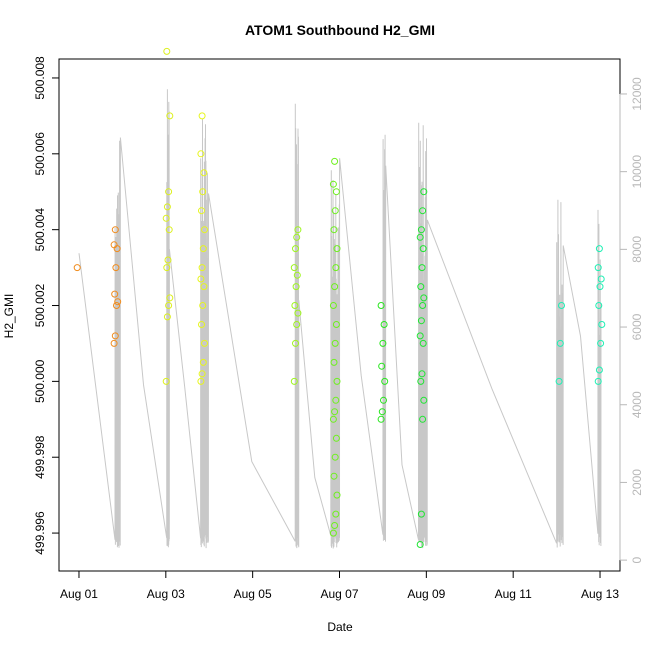 This screenshot has height=650, width=650. What do you see at coordinates (513, 594) in the screenshot?
I see `x-tick-label: Aug 11` at bounding box center [513, 594].